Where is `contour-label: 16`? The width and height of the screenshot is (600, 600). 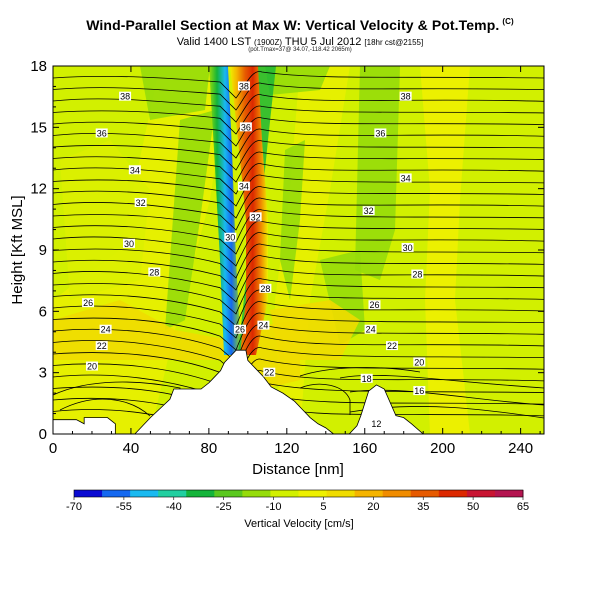
contour-label: 16 is located at coordinates (419, 391).